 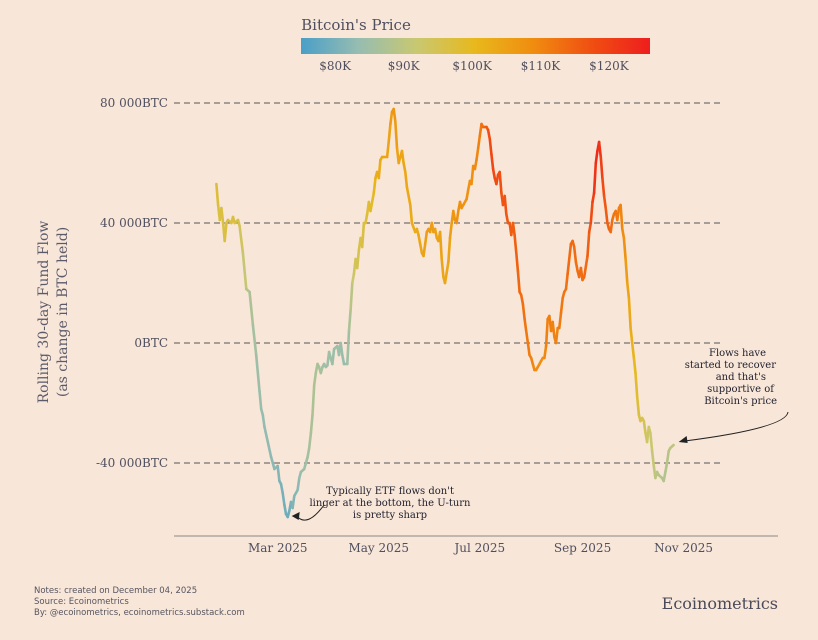 What do you see at coordinates (390, 491) in the screenshot?
I see `annotation-bottom-line1: Typically ETF flows don't` at bounding box center [390, 491].